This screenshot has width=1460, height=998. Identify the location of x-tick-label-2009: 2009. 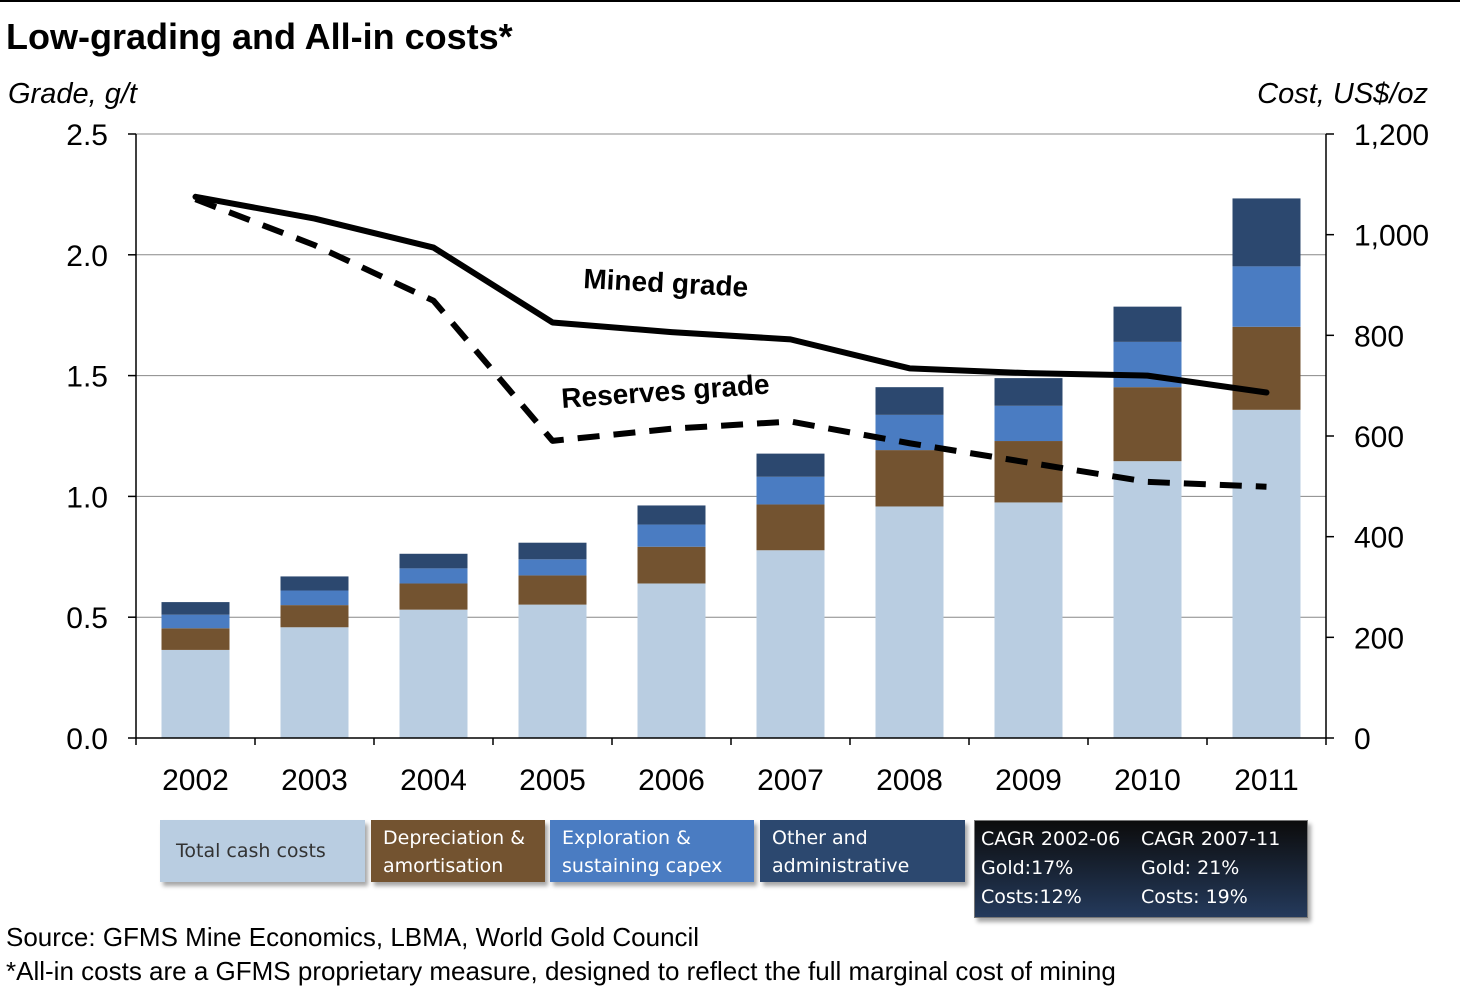
(1028, 780).